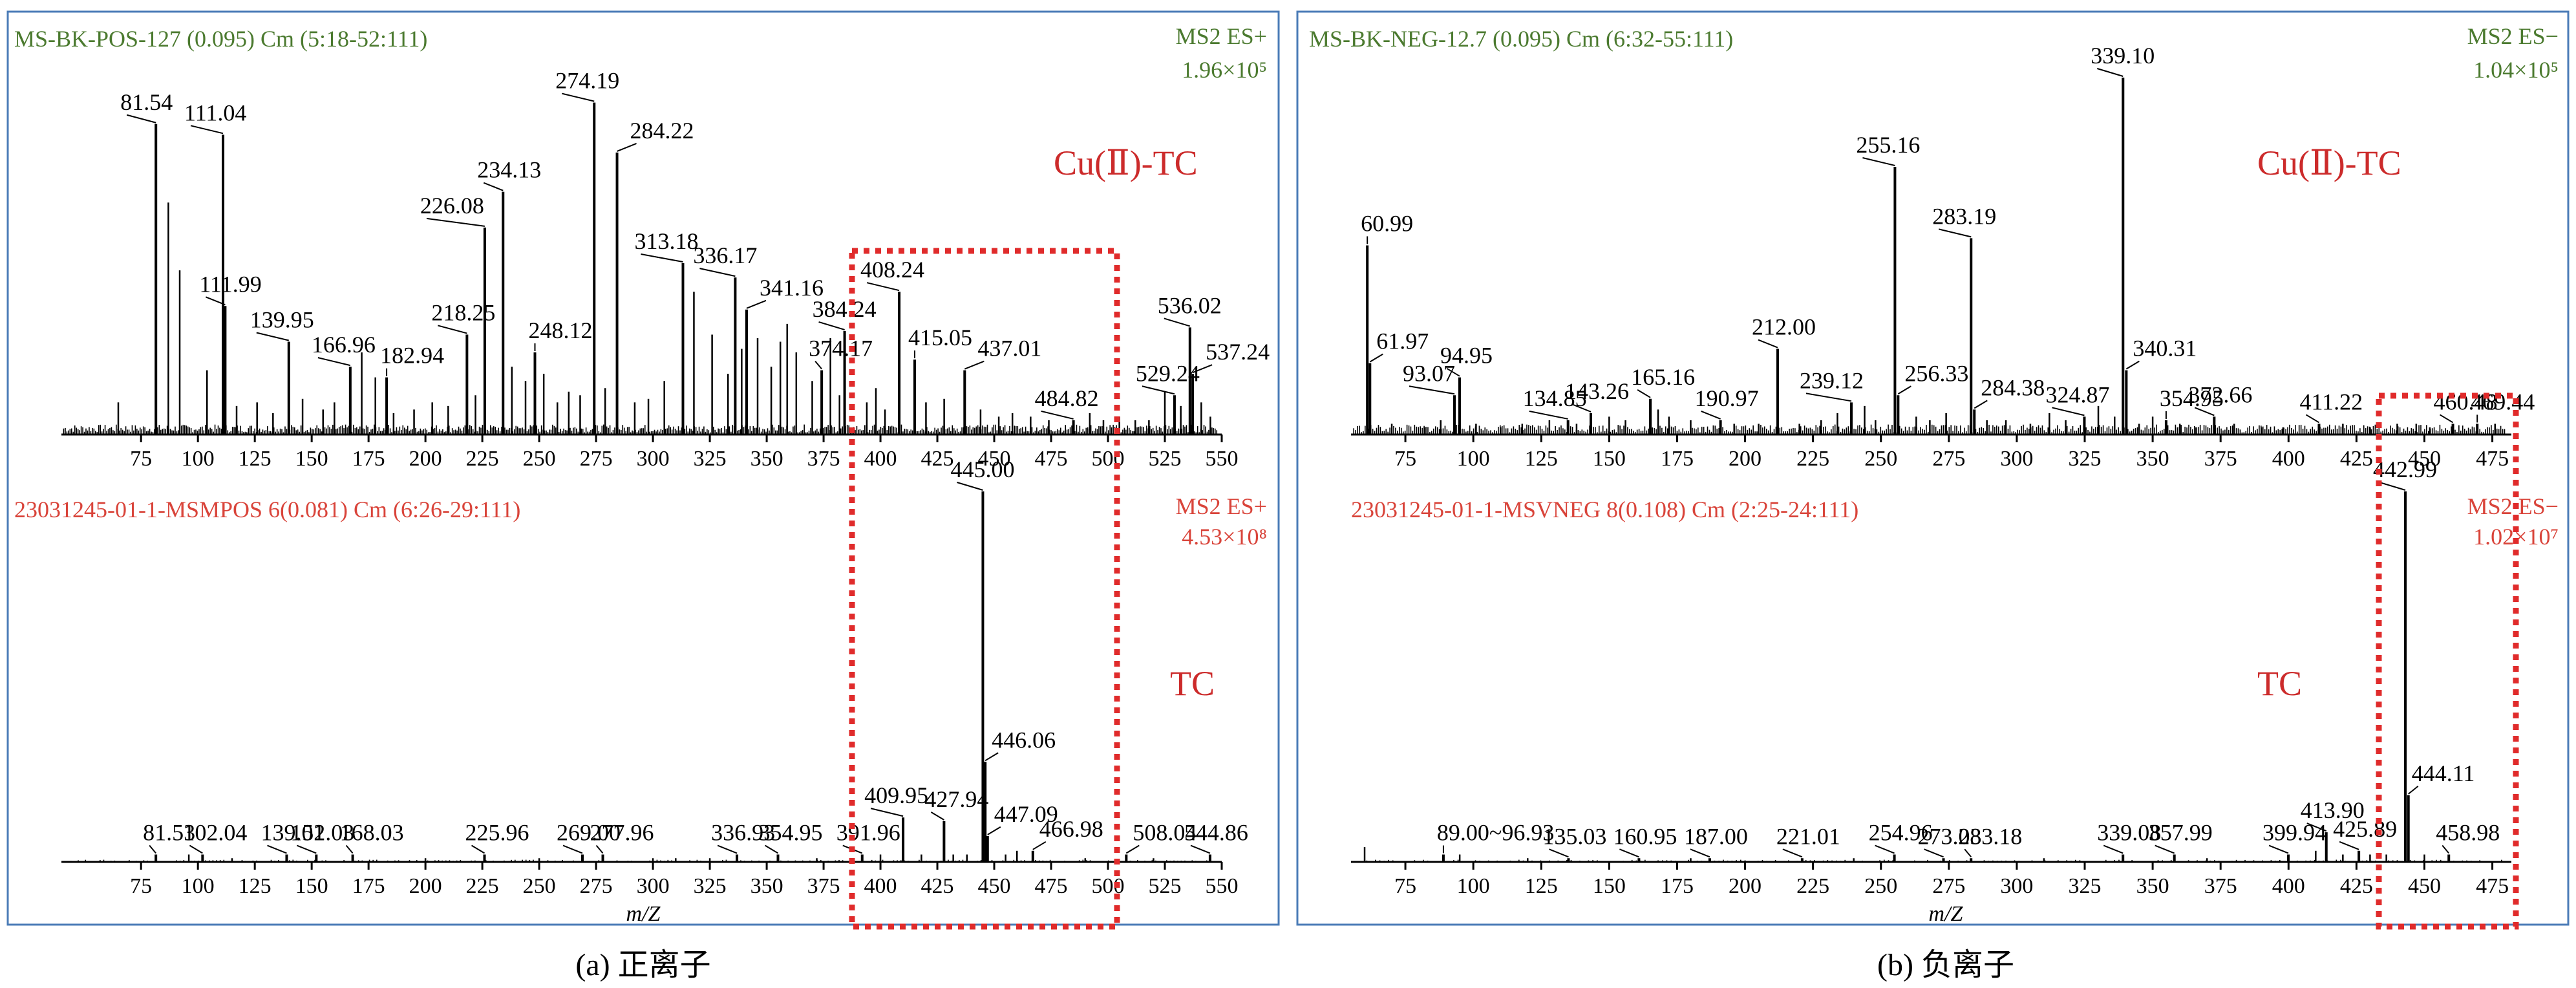 This screenshot has width=2576, height=988. What do you see at coordinates (2123, 56) in the screenshot?
I see `peak-label: 339.10` at bounding box center [2123, 56].